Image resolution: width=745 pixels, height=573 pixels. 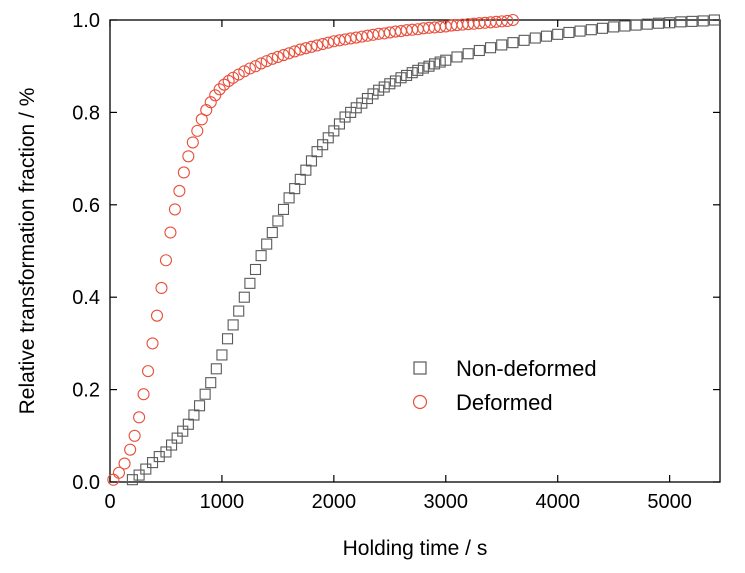 What do you see at coordinates (504, 385) in the screenshot?
I see `legend: Non-deformed Deformed` at bounding box center [504, 385].